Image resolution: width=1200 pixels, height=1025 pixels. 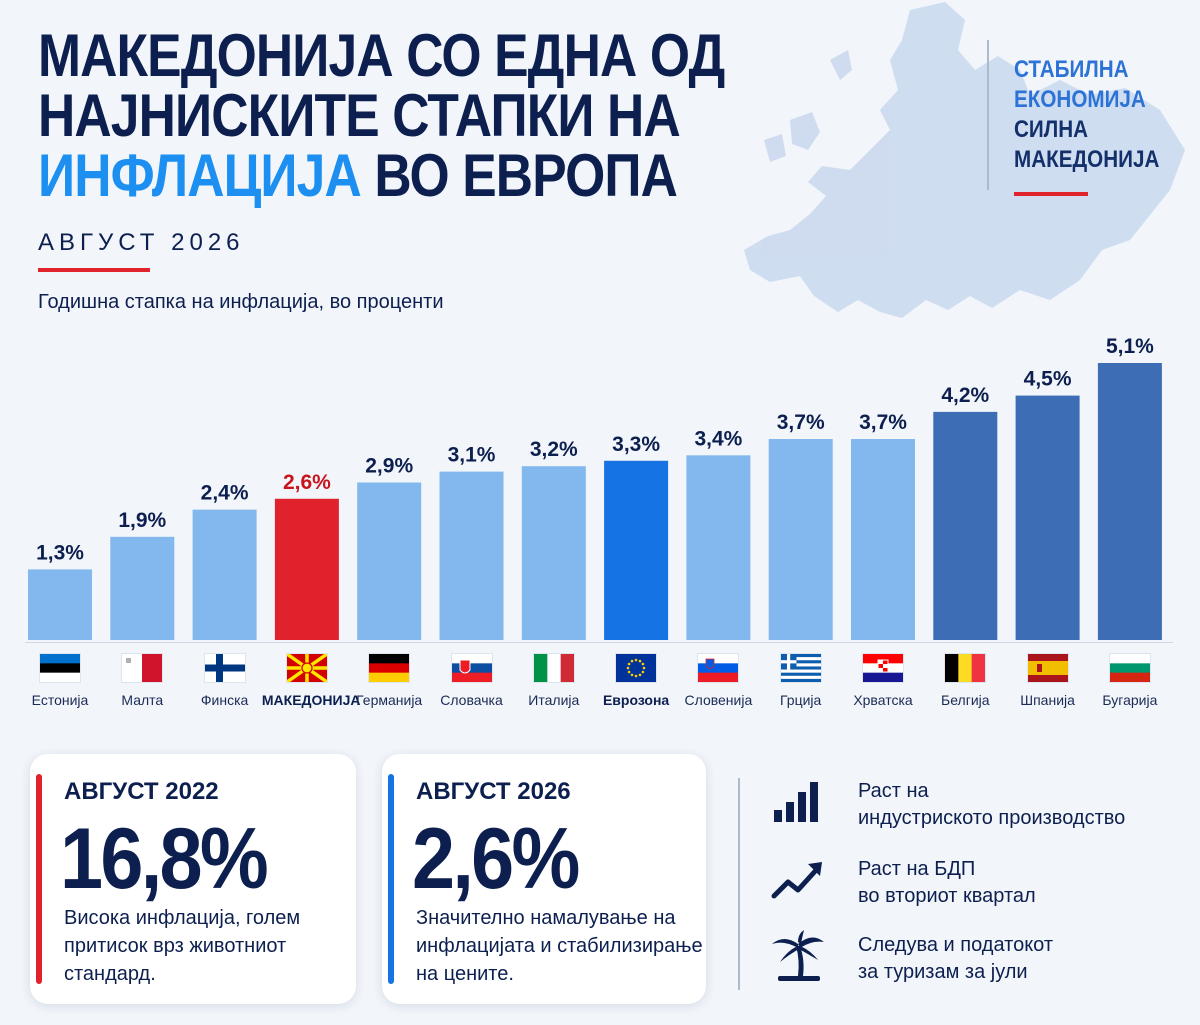 I want to click on chart-subtitle: Годишна стапка на инфлација, во проценти, so click(x=241, y=302).